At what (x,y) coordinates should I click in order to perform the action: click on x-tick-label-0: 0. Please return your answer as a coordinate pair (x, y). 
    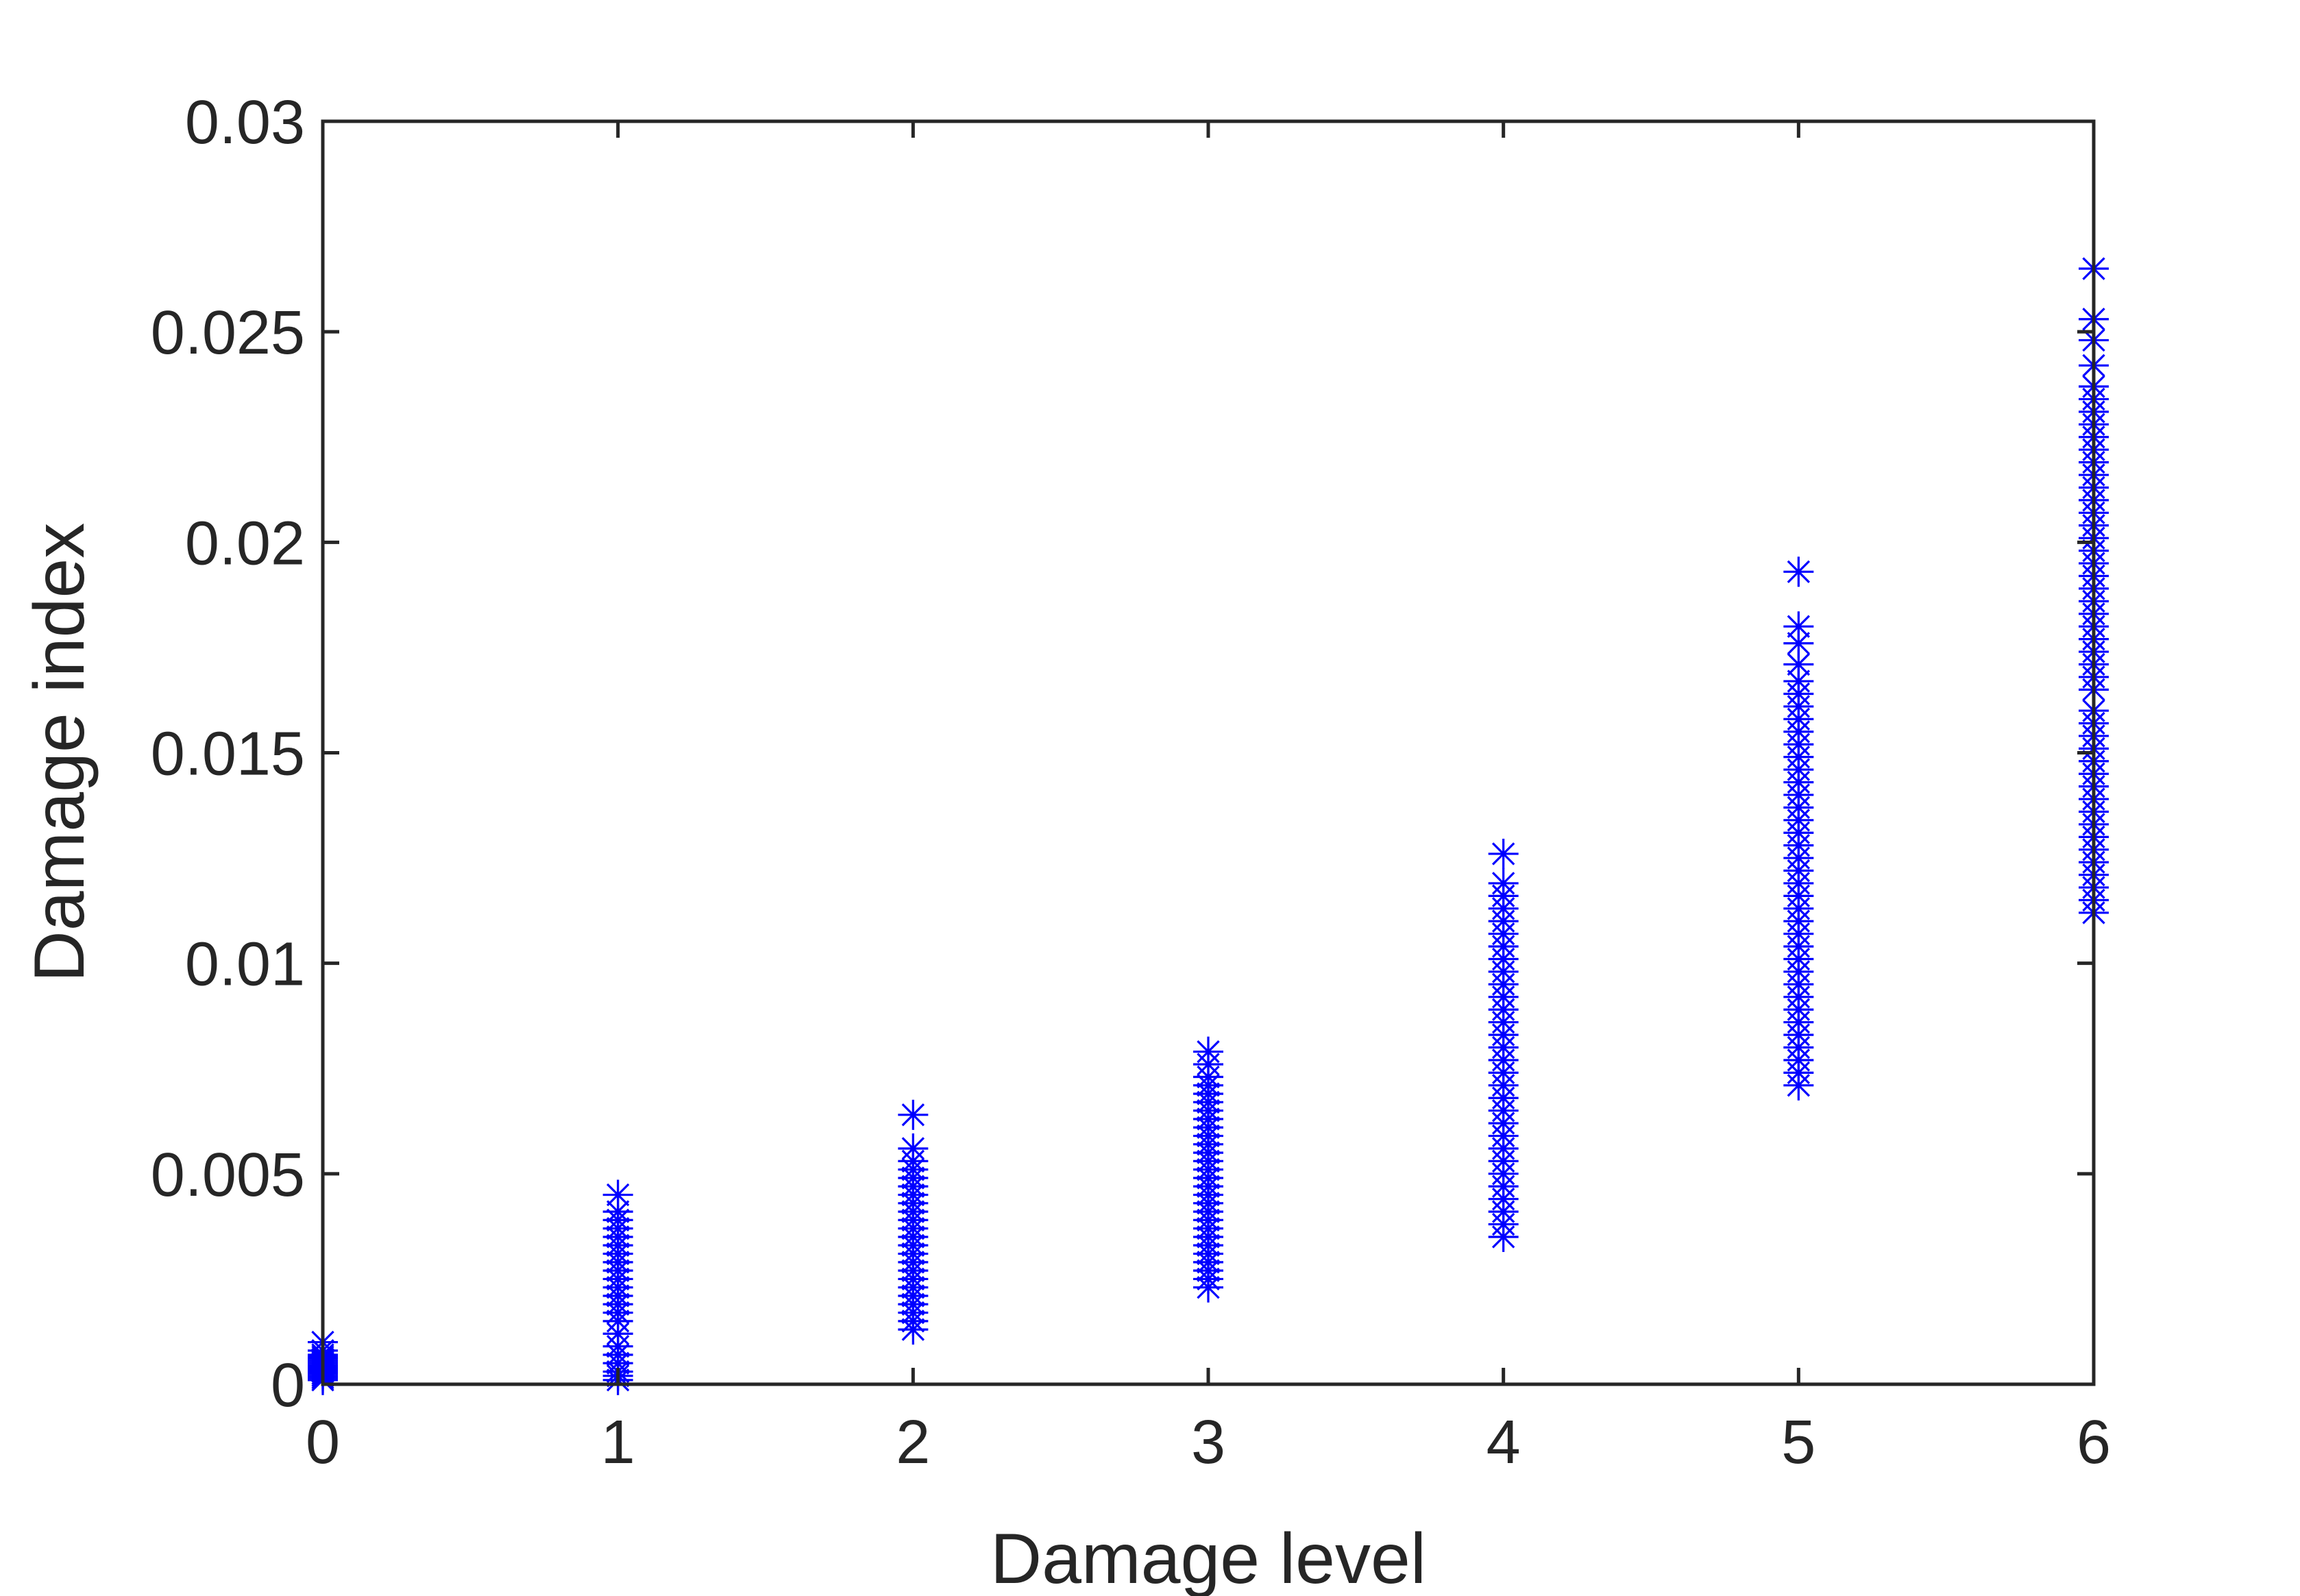
    Looking at the image, I should click on (323, 1442).